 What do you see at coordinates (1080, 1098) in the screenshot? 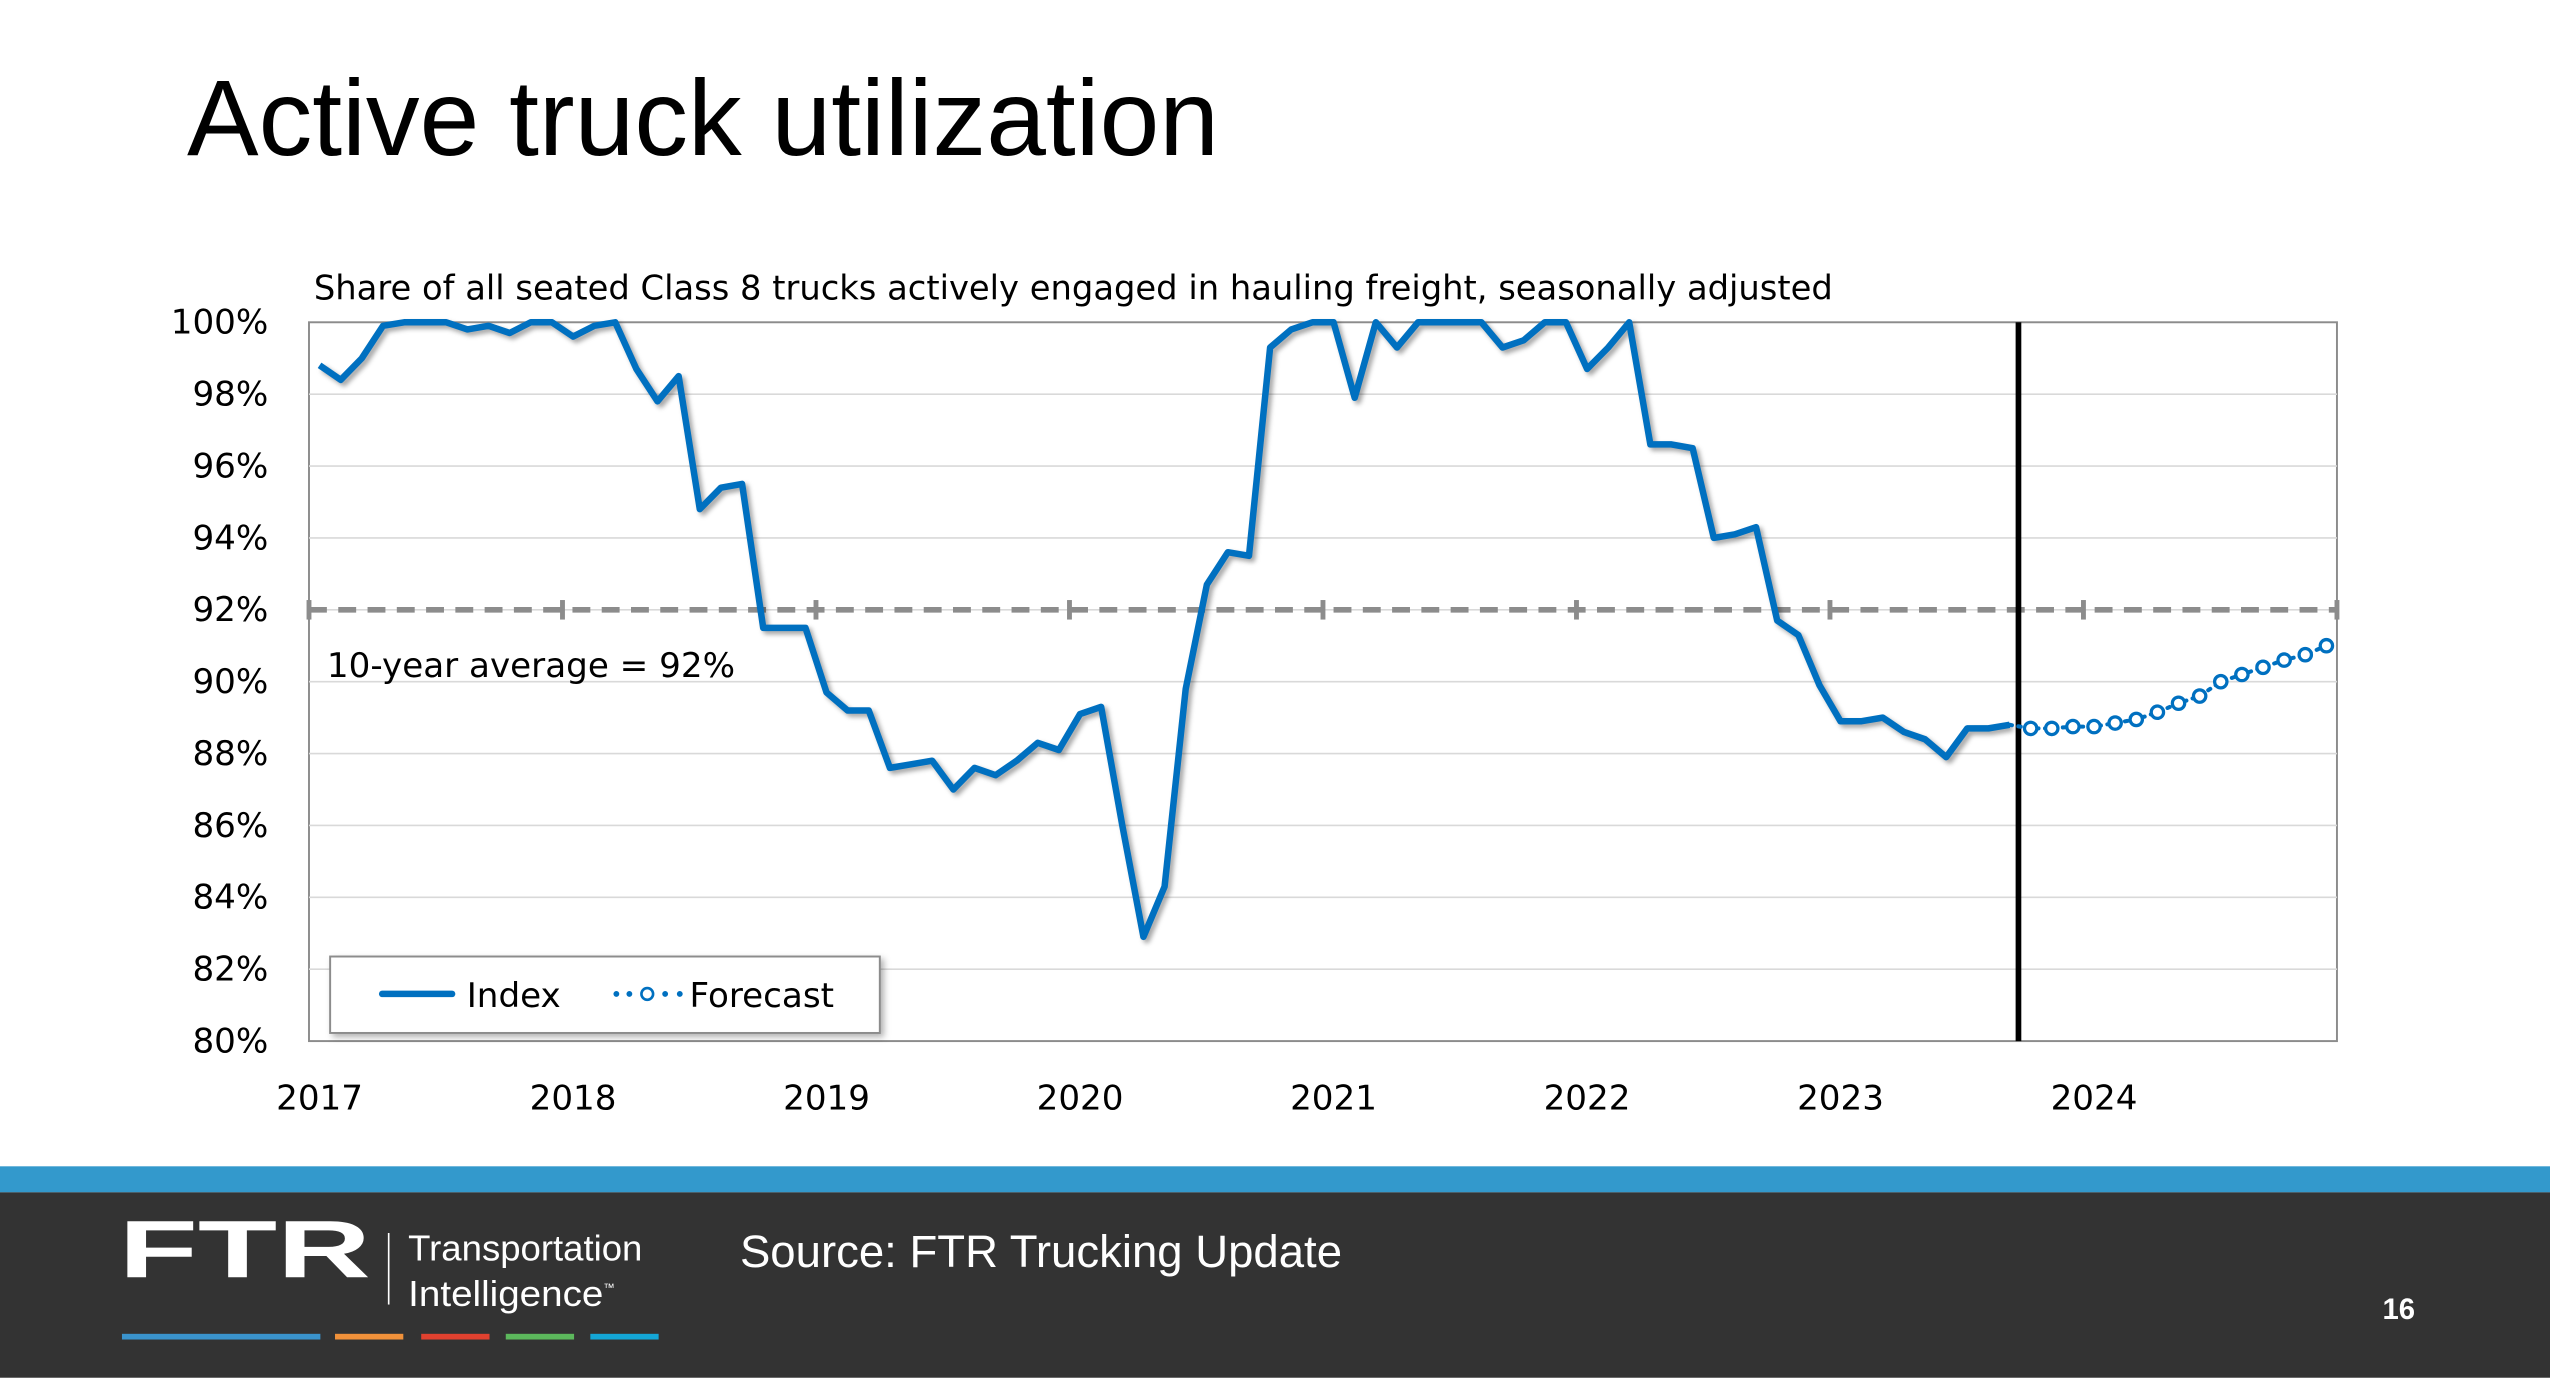
I see `x-tick-label: 2020` at bounding box center [1080, 1098].